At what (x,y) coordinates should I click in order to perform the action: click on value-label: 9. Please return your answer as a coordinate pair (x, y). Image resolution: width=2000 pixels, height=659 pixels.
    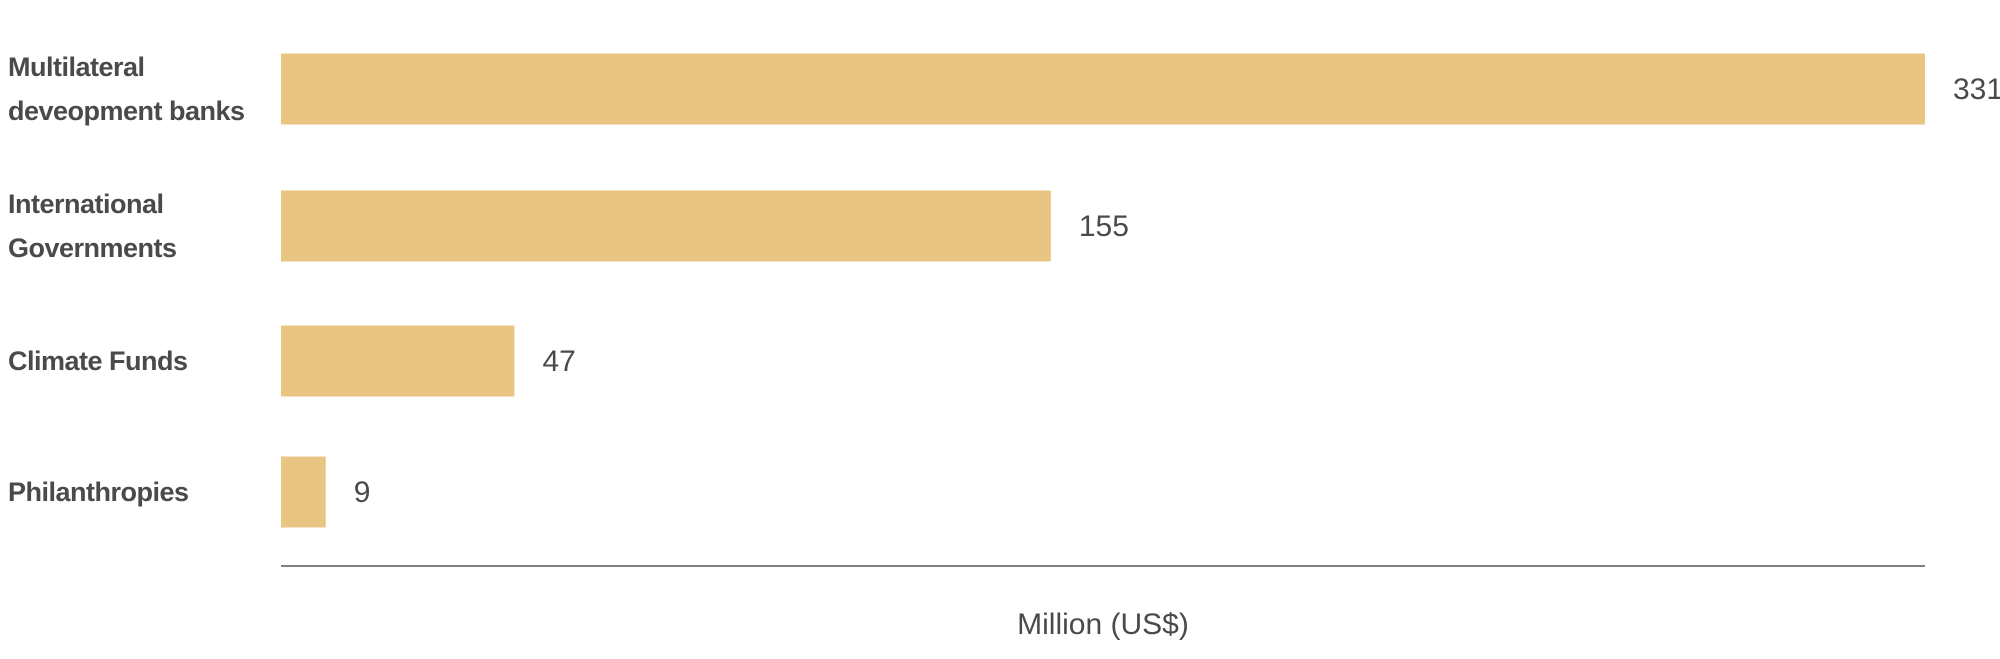
    Looking at the image, I should click on (362, 492).